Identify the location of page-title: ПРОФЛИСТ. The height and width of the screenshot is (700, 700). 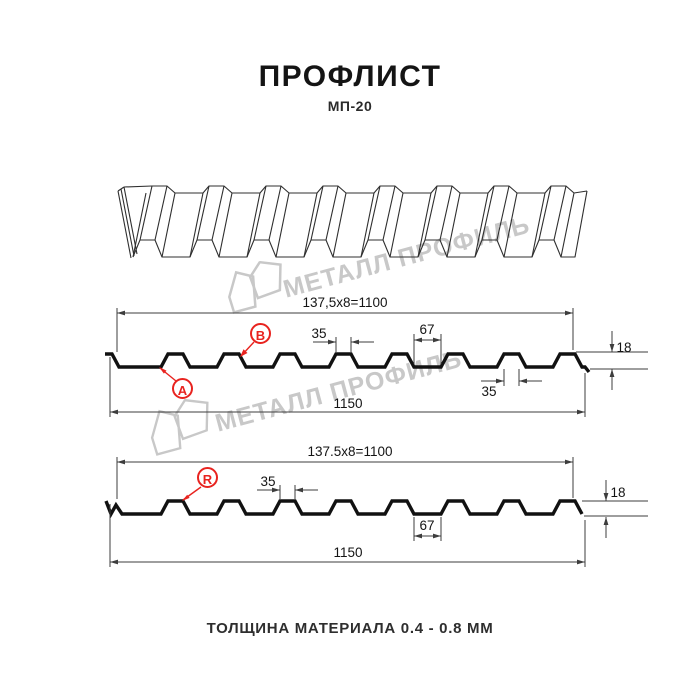
(350, 76).